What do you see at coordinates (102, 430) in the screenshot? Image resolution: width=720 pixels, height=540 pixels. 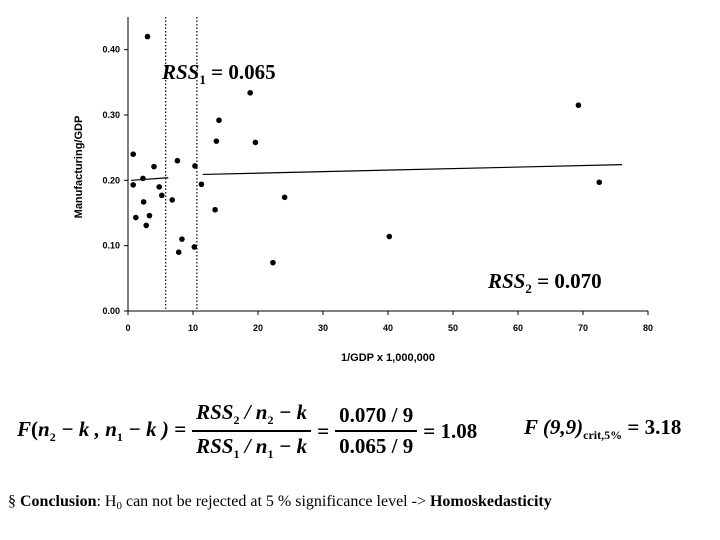 I see `f-lhs: F(n2 − k , n1 − k ) =` at bounding box center [102, 430].